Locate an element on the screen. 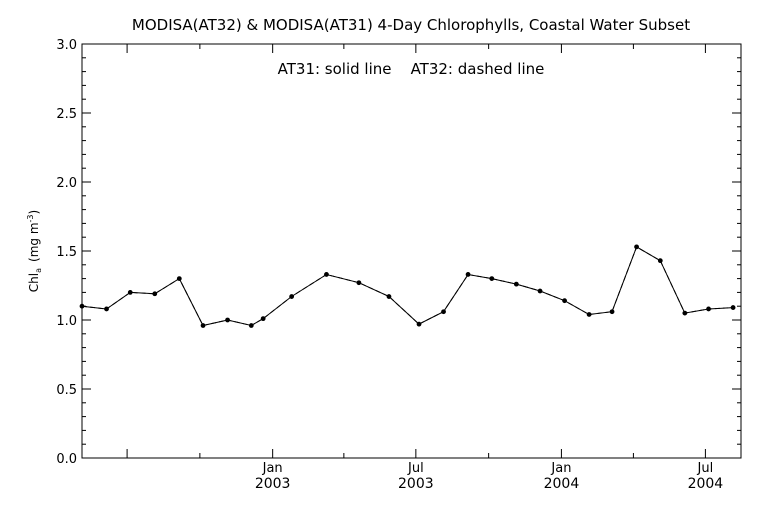 This screenshot has height=512, width=768. series-line-at32 is located at coordinates (407, 286).